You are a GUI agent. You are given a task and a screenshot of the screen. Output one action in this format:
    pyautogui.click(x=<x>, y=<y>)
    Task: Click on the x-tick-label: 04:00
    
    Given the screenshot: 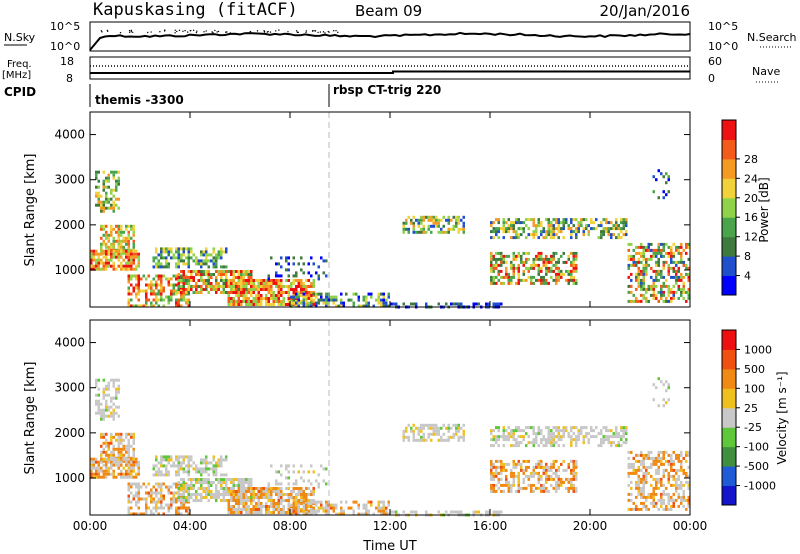 What is the action you would take?
    pyautogui.click(x=190, y=526)
    